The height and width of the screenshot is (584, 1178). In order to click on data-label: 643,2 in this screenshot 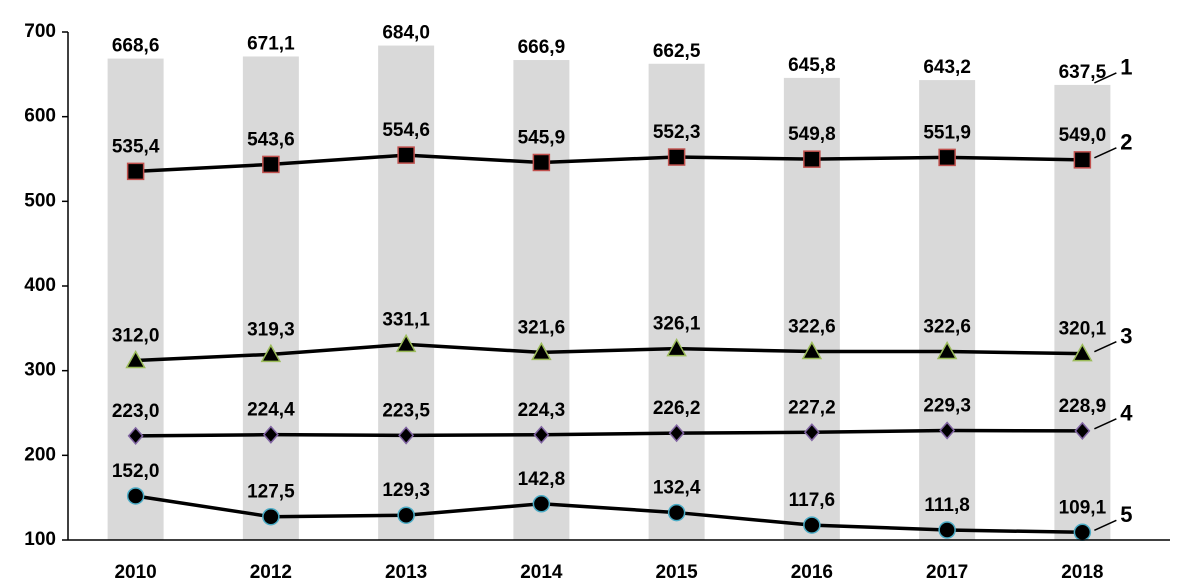, I will do `click(947, 67)`.